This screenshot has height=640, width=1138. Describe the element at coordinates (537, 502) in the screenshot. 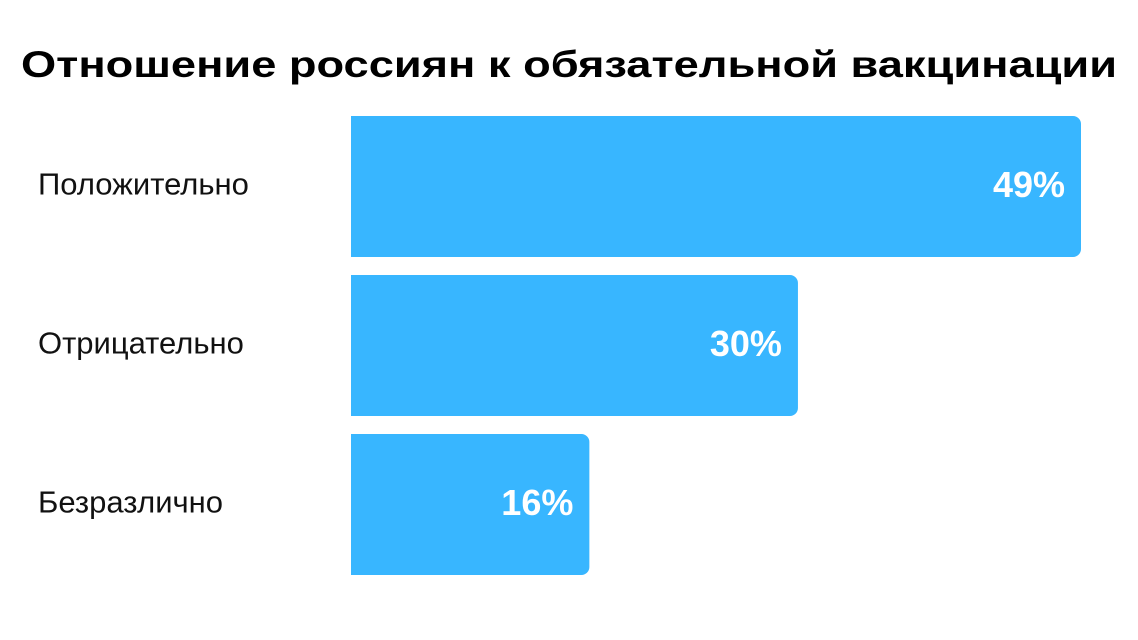

I see `value-label: 16%` at that location.